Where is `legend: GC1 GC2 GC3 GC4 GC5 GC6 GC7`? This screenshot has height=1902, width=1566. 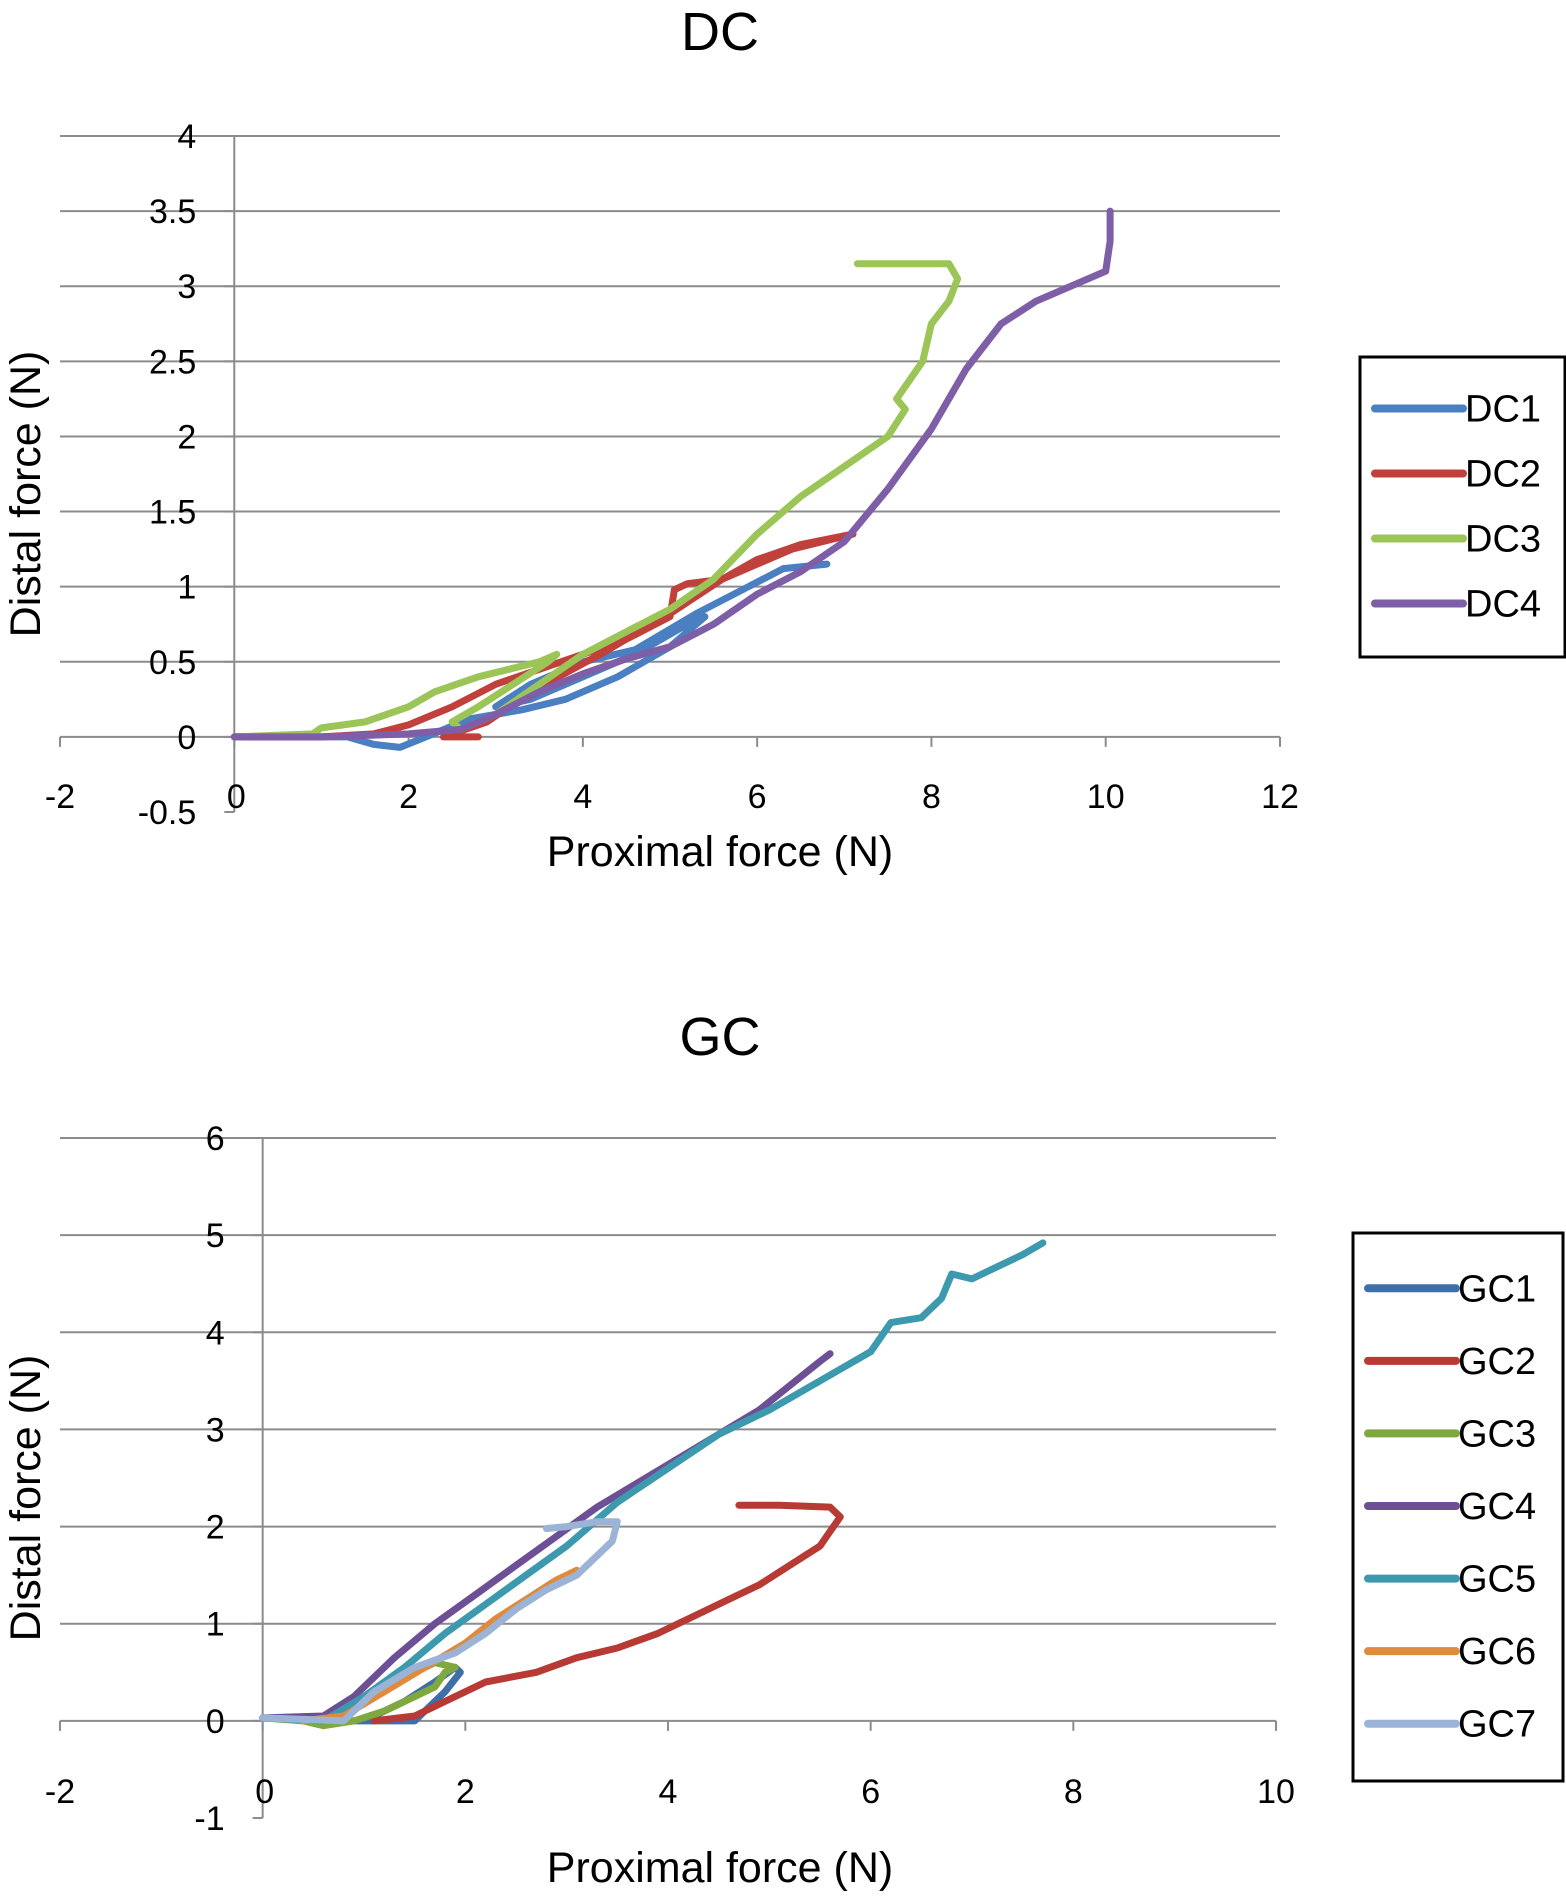
legend: GC1 GC2 GC3 GC4 GC5 GC6 GC7 is located at coordinates (1458, 1507).